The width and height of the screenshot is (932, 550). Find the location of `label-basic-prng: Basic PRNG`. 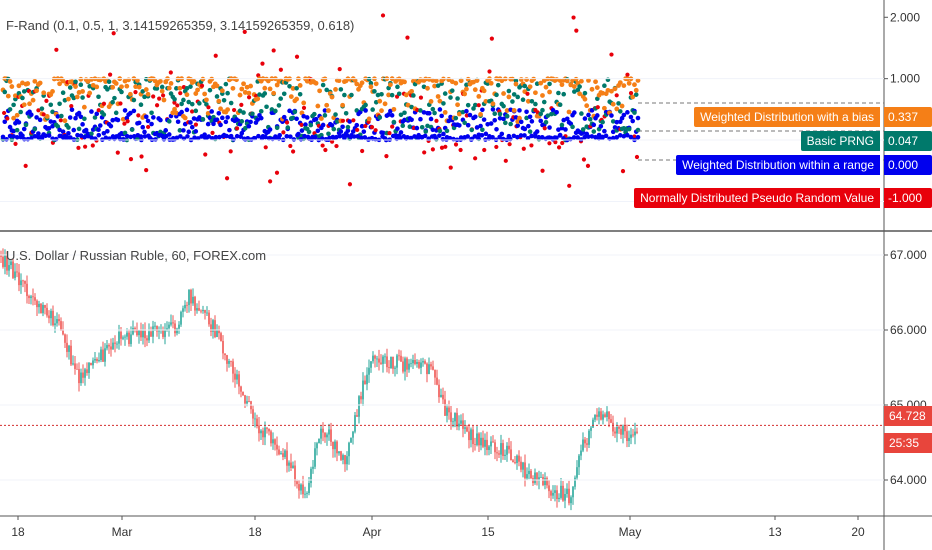

label-basic-prng: Basic PRNG is located at coordinates (840, 141).